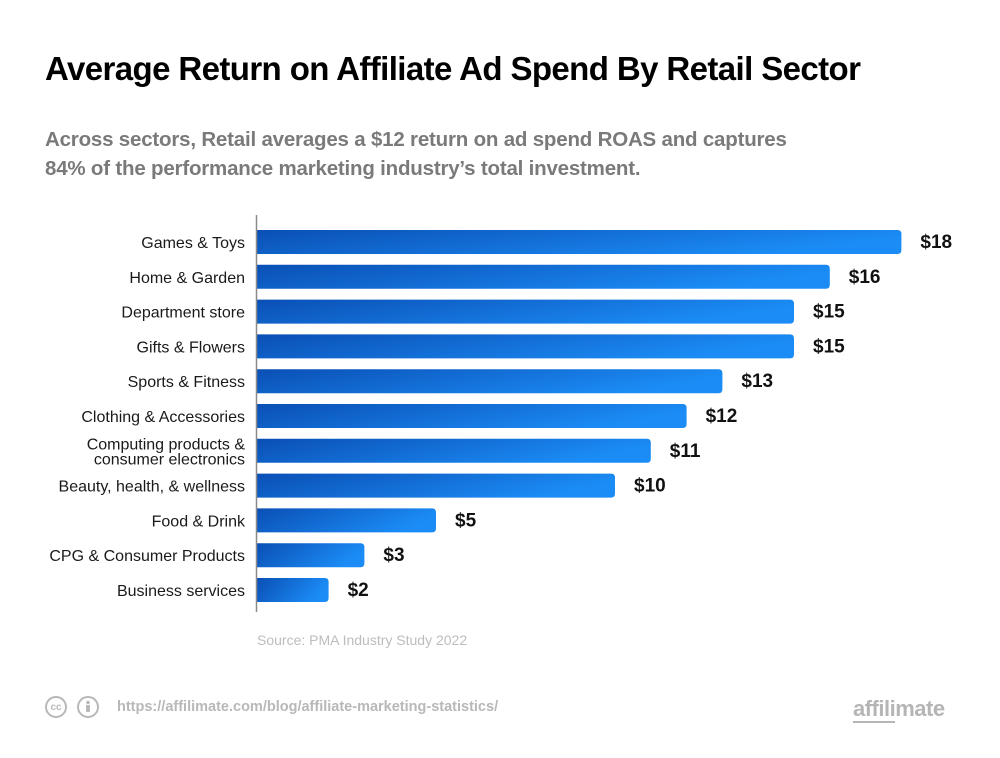 Image resolution: width=1000 pixels, height=758 pixels. I want to click on category-label-line: Beauty, health, & wellness, so click(152, 487).